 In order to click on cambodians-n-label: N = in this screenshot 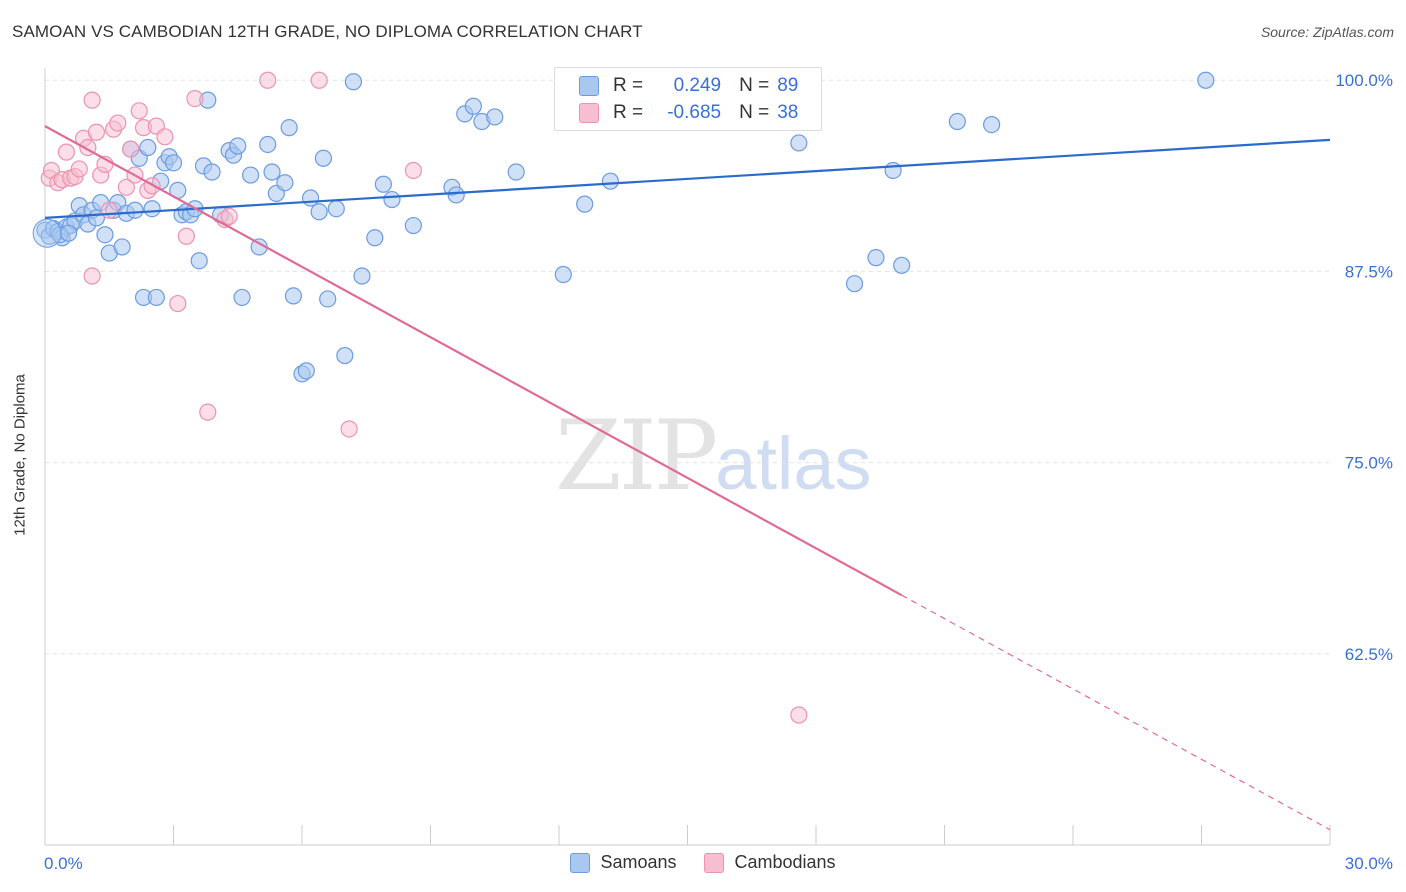, I will do `click(754, 112)`.